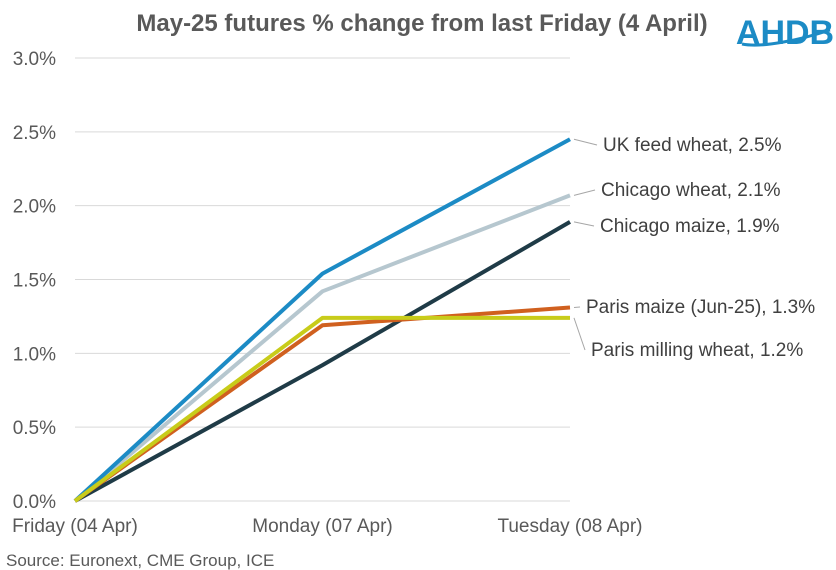 This screenshot has height=570, width=836. I want to click on y-tick-label: 1.0%, so click(34, 354).